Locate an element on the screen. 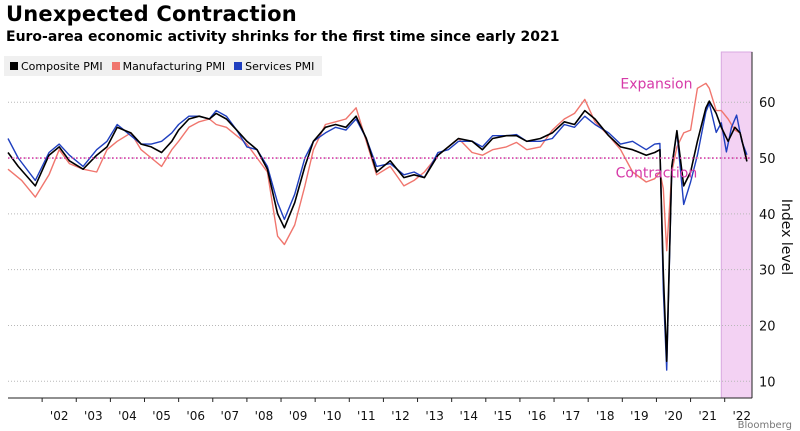 The image size is (800, 431). x-tick-label: '22 is located at coordinates (741, 416).